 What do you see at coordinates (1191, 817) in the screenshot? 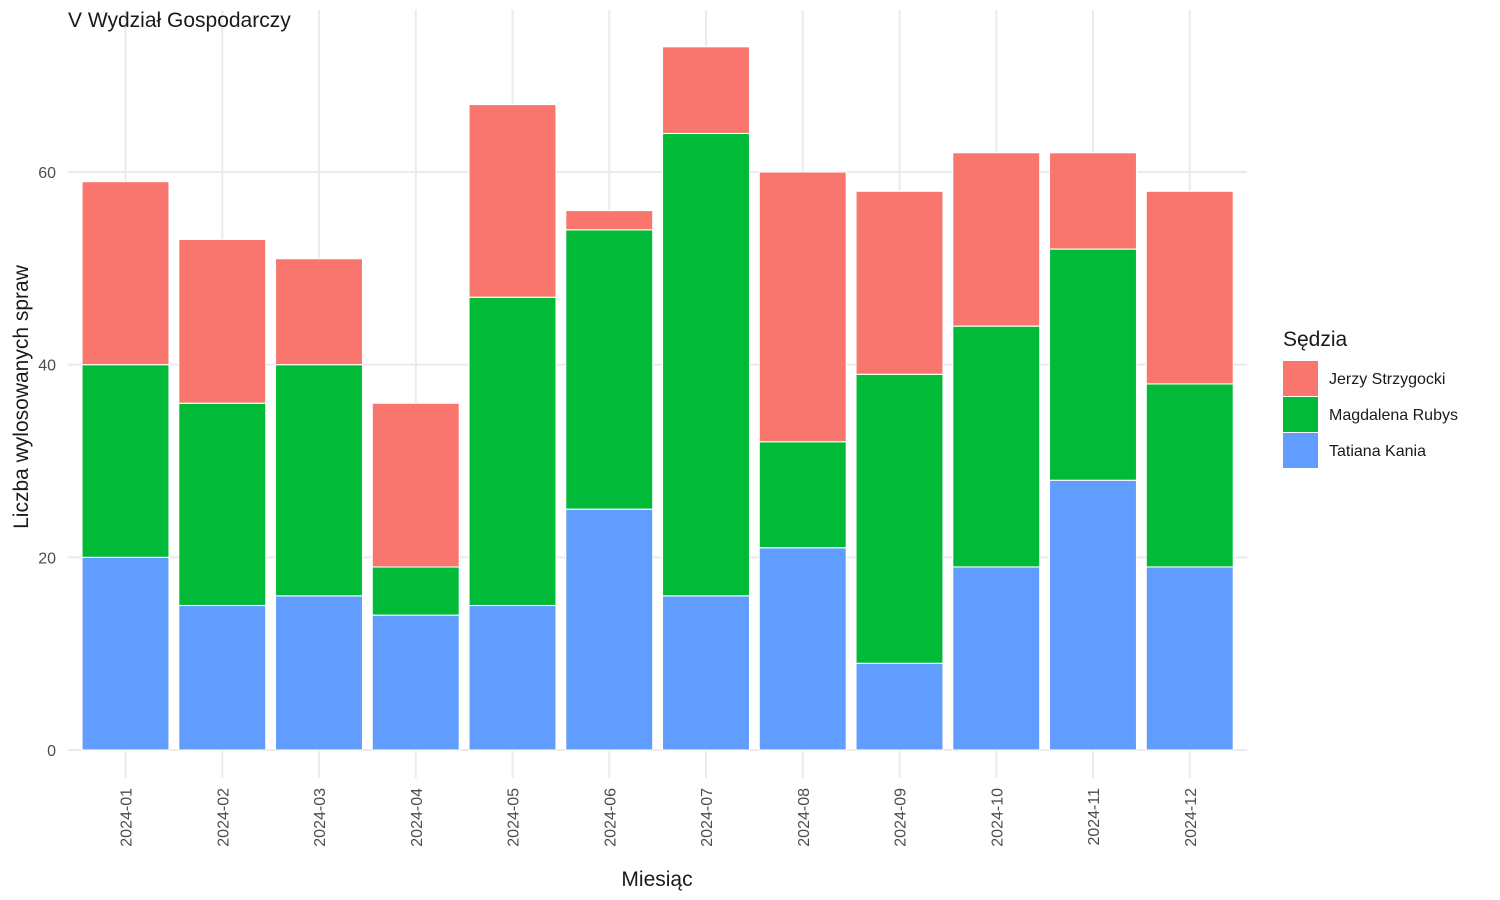
I see `x-tick-label: 2024-12` at bounding box center [1191, 817].